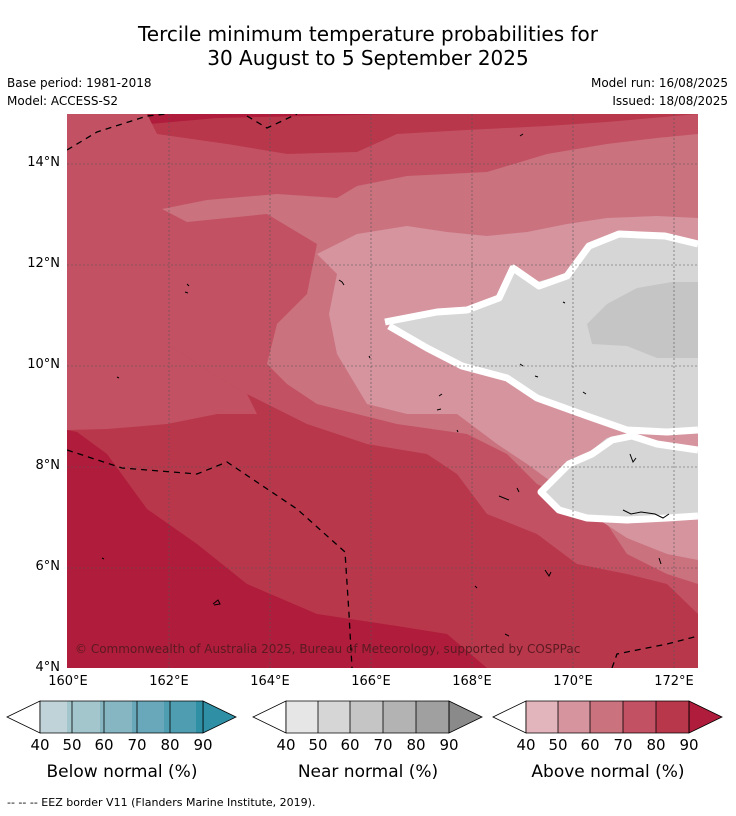  I want to click on legend-caption-near: Near normal (%), so click(368, 772).